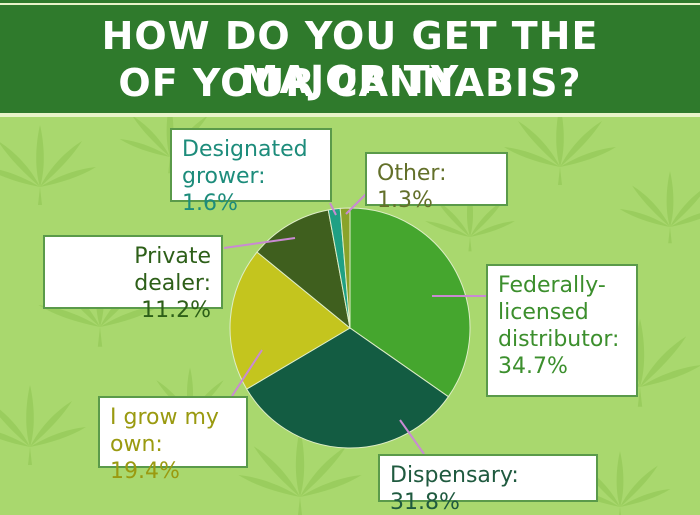 This screenshot has height=515, width=700. Describe the element at coordinates (559, 339) in the screenshot. I see `callout-federal-line-3: distributor:` at that location.